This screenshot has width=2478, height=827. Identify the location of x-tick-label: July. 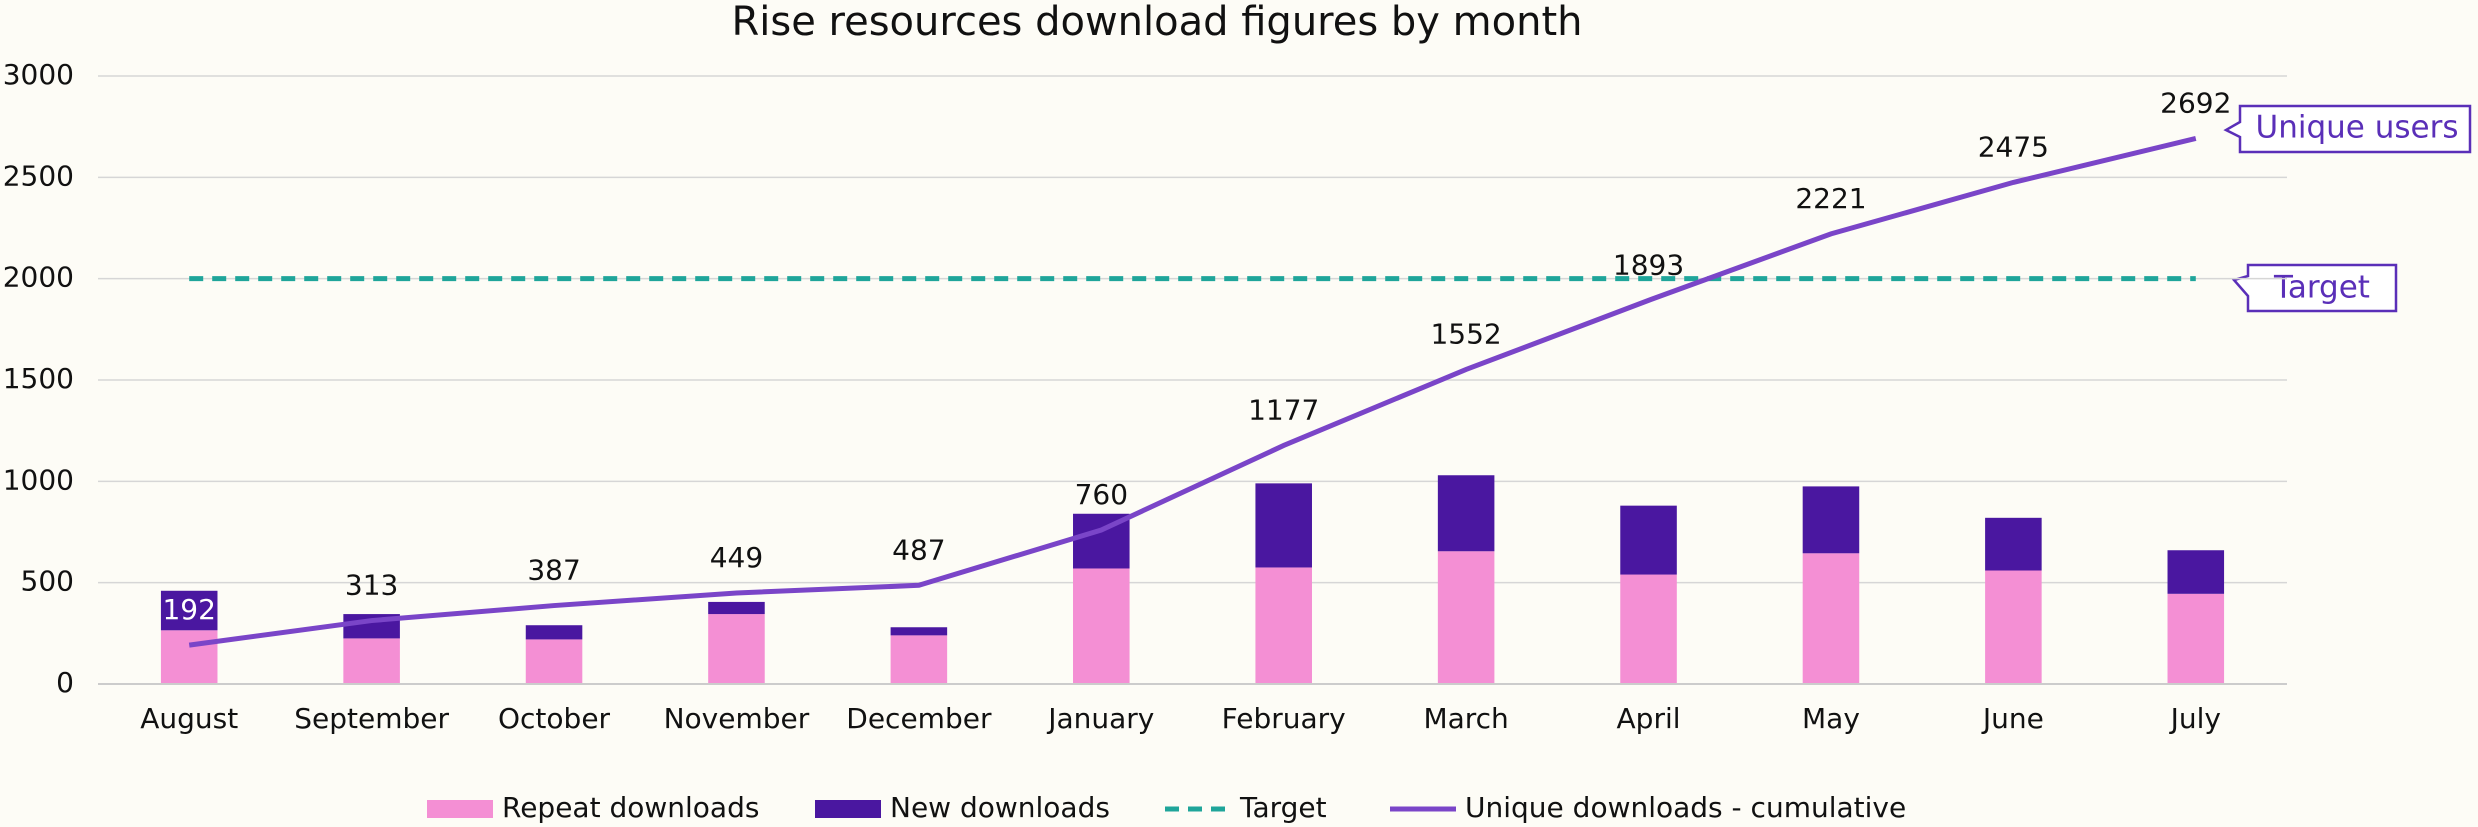
(2195, 718).